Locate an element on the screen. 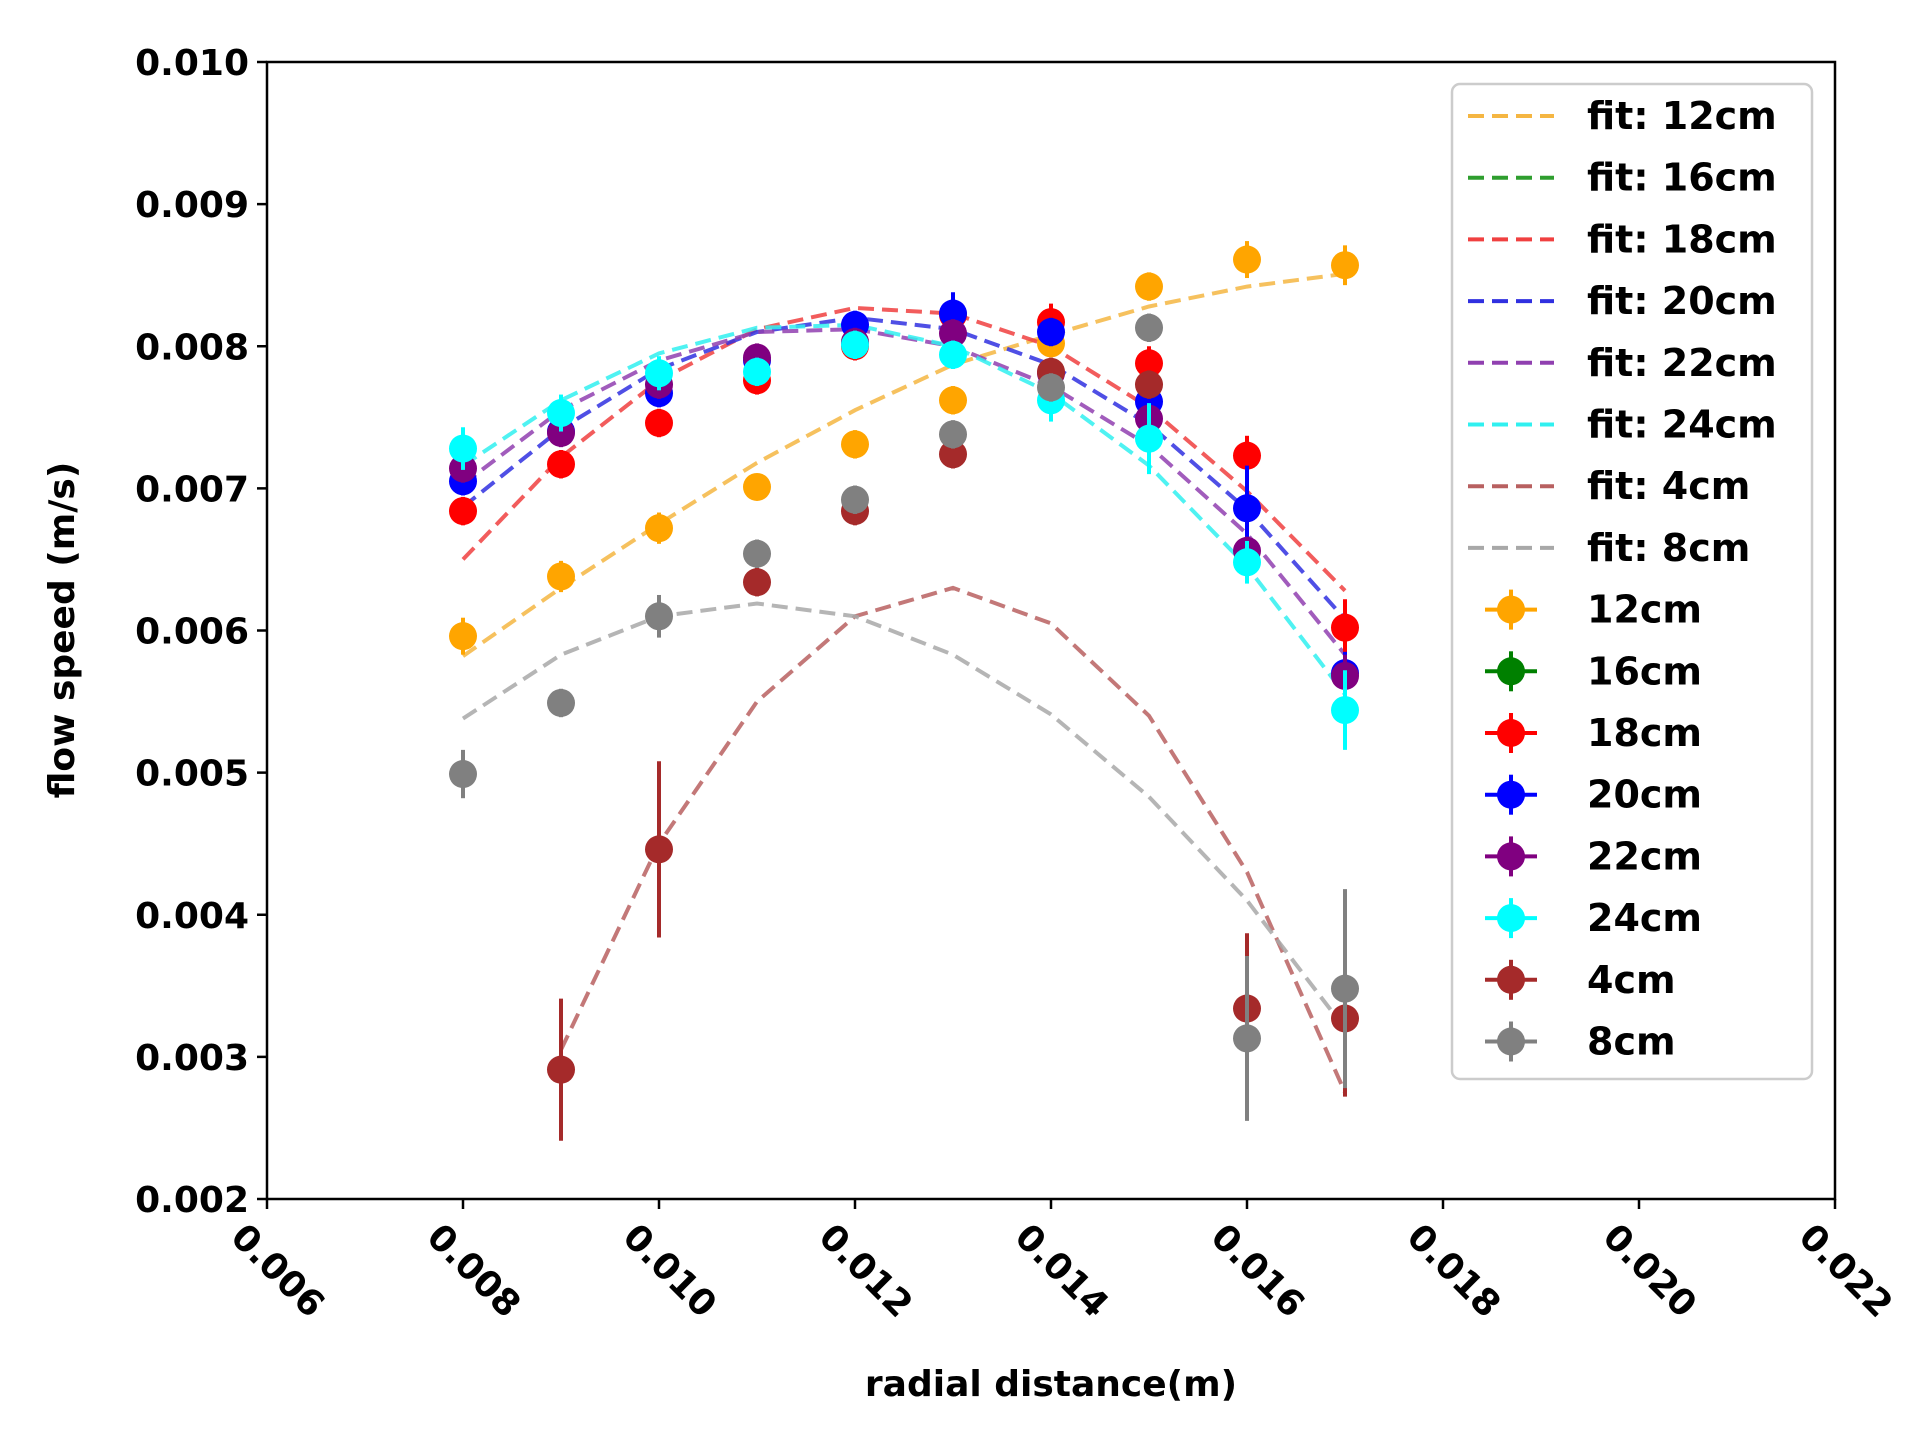  legend-fit-label-3: fit: 20cm is located at coordinates (1682, 301).